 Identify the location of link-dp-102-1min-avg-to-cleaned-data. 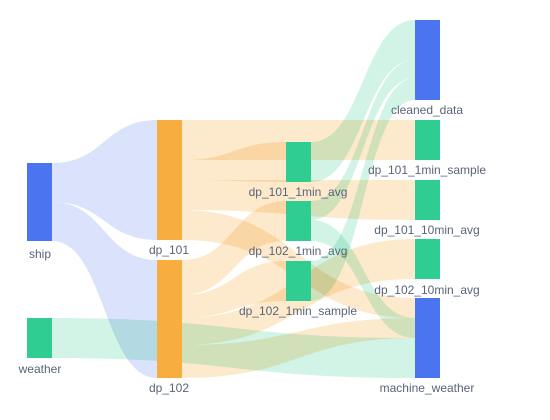
(363, 140).